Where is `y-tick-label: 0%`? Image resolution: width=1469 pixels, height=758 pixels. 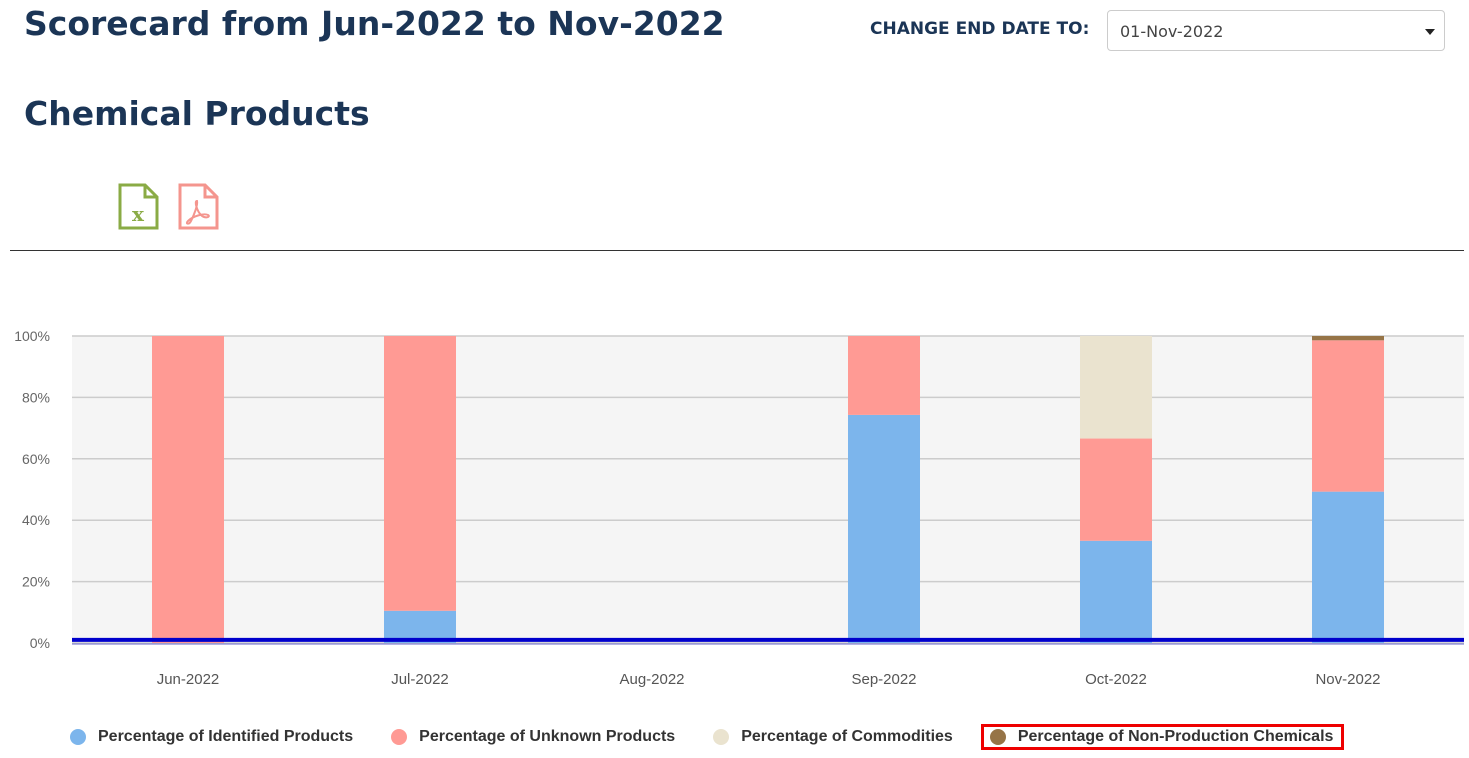 y-tick-label: 0% is located at coordinates (40, 643).